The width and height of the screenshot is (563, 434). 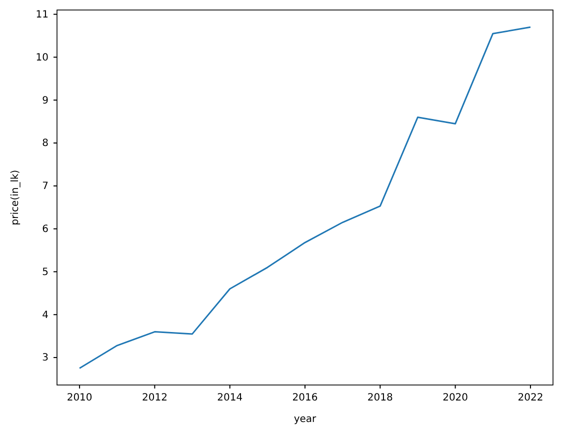 I want to click on x-tick-label: 2016, so click(x=305, y=398).